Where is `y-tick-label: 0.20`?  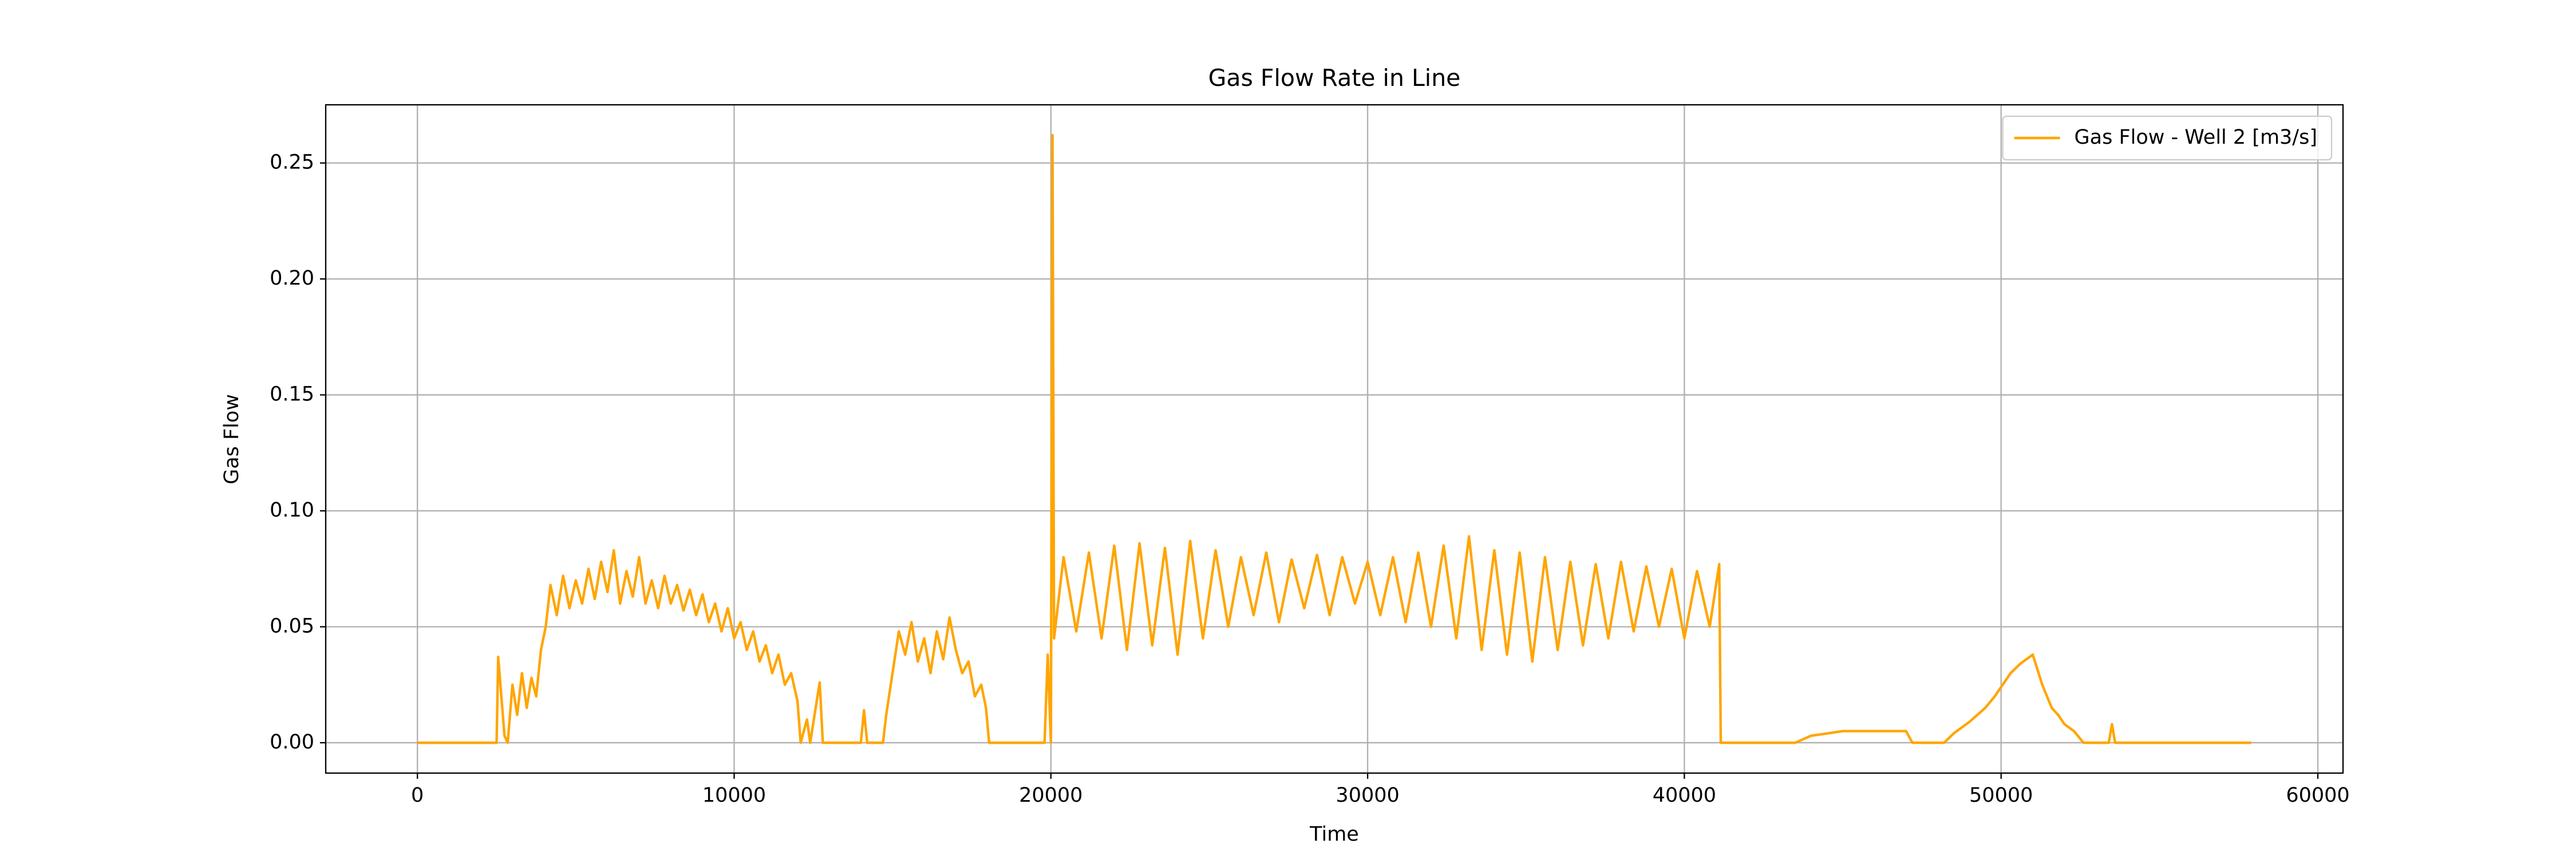 y-tick-label: 0.20 is located at coordinates (292, 278).